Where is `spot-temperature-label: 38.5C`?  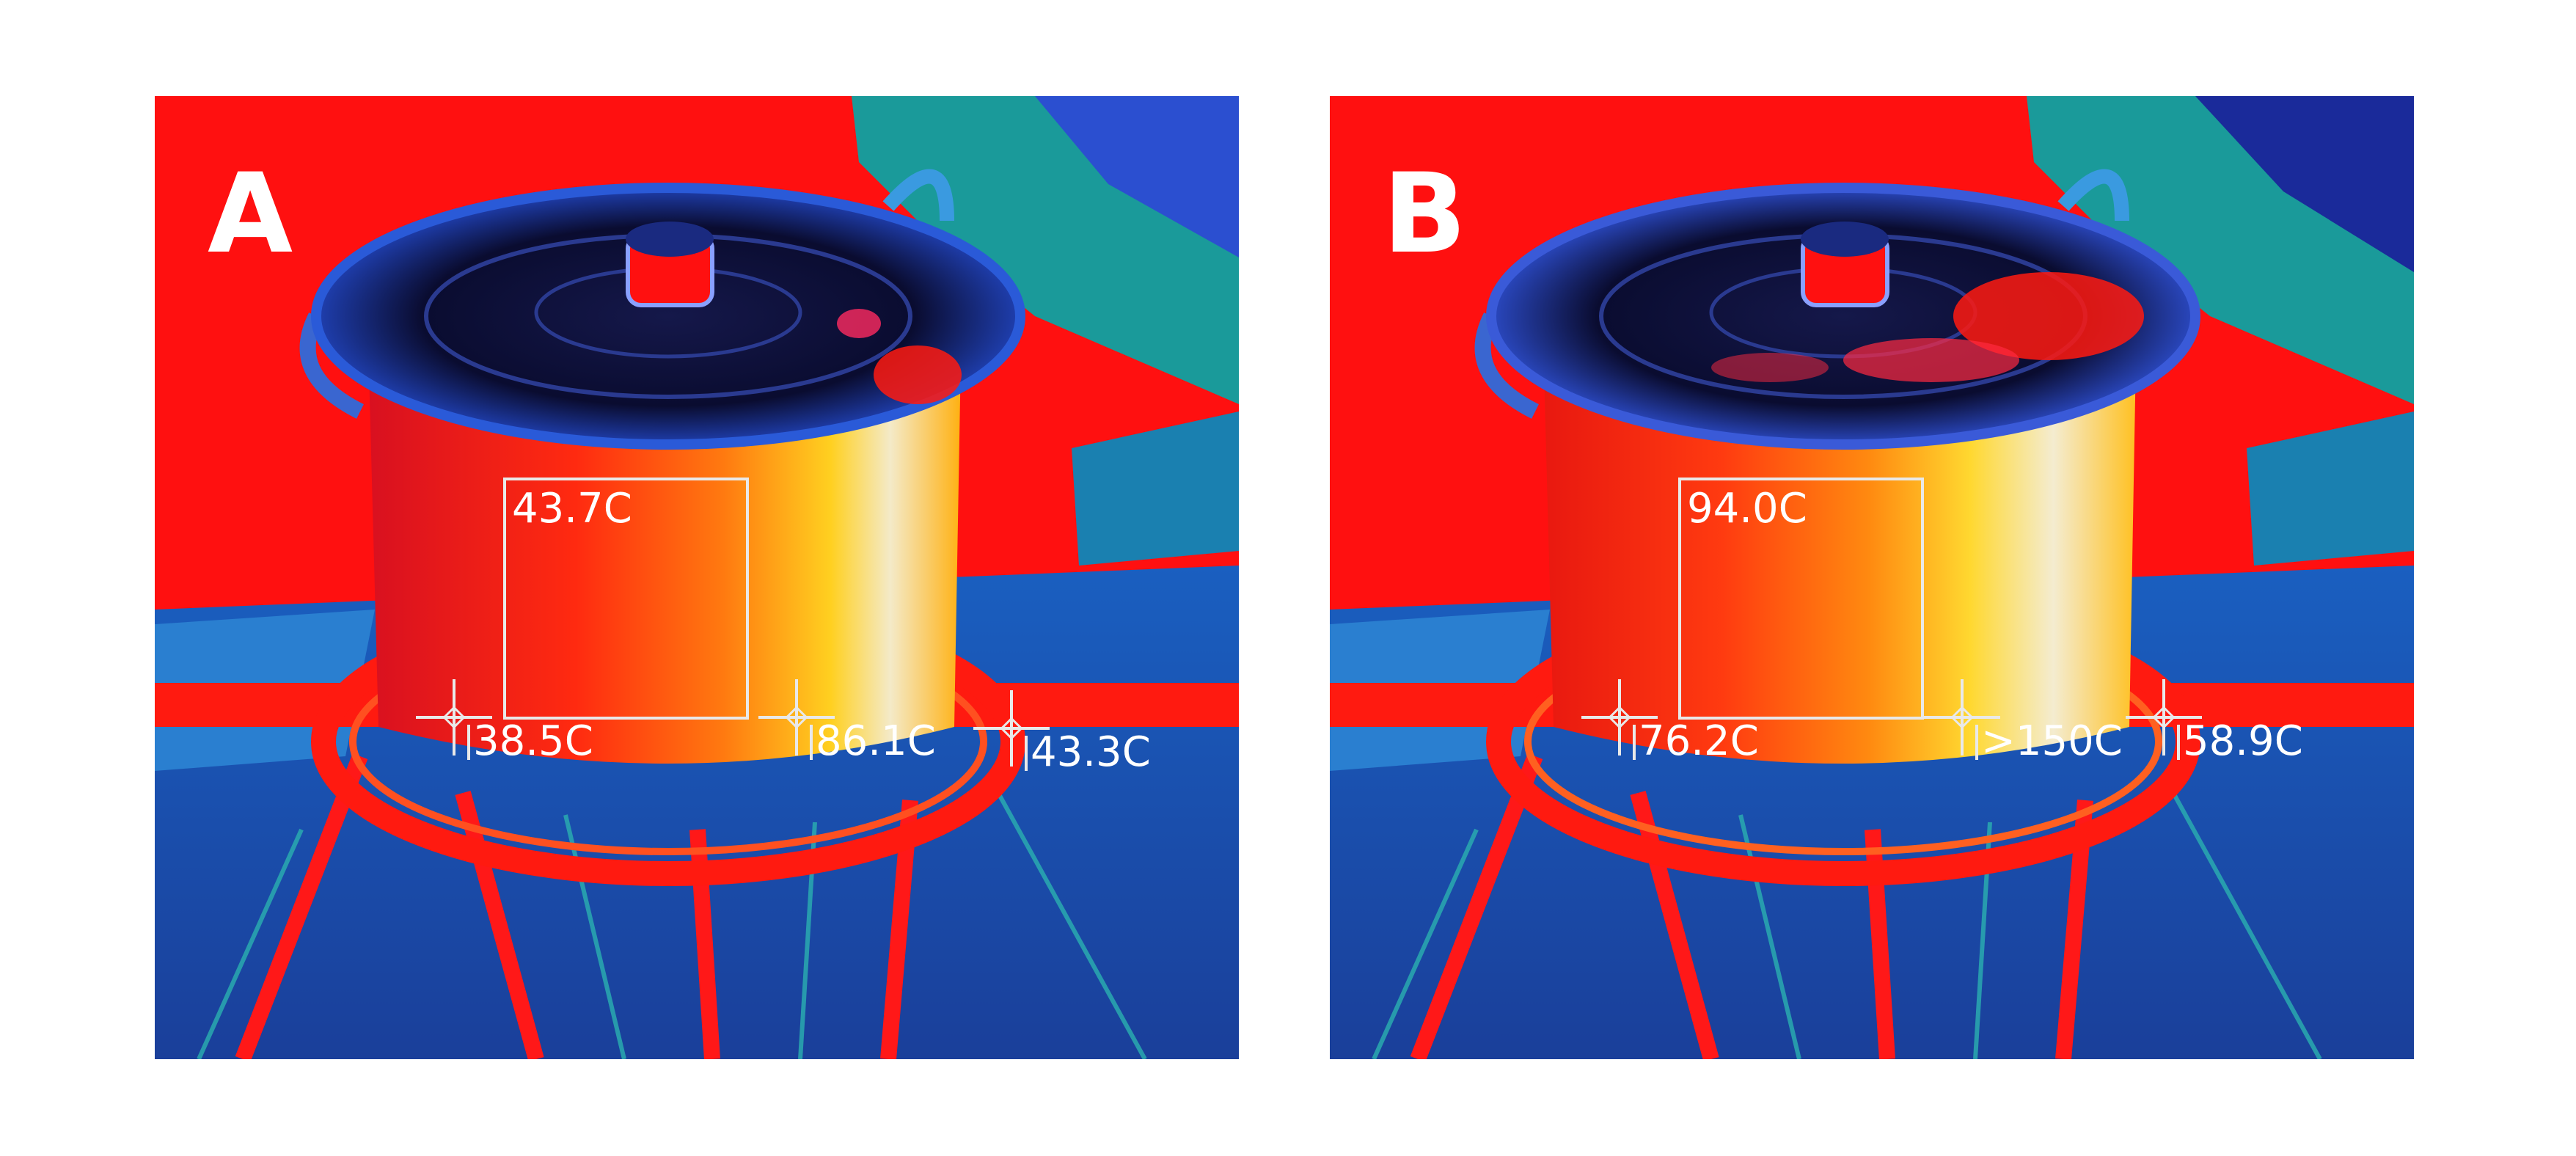
spot-temperature-label: 38.5C is located at coordinates (533, 741).